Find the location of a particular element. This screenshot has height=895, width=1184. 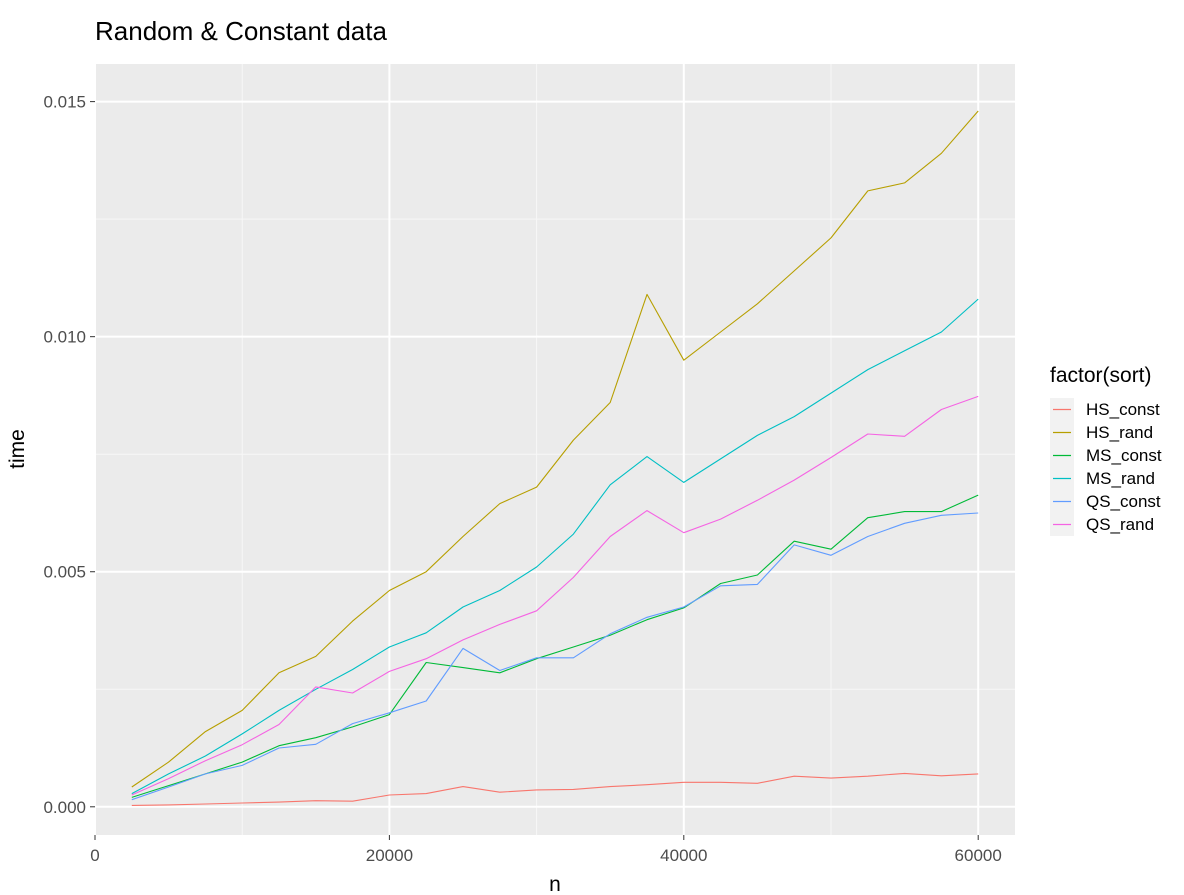

legend-label: HS_rand is located at coordinates (1119, 432).